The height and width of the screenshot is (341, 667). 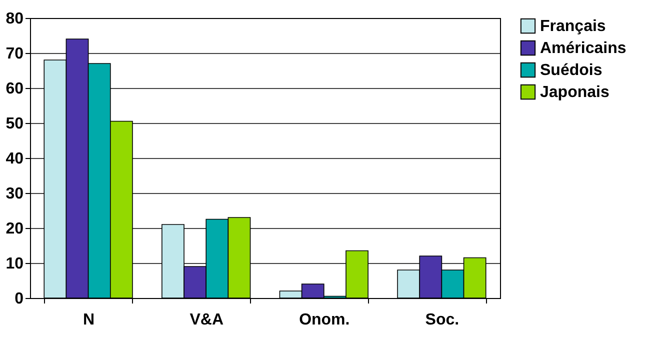 What do you see at coordinates (571, 70) in the screenshot?
I see `legend-label: Suédois` at bounding box center [571, 70].